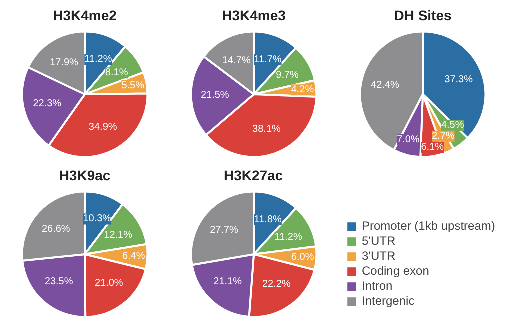 The image size is (508, 320). I want to click on chart-title: H3K4me2, so click(85, 16).